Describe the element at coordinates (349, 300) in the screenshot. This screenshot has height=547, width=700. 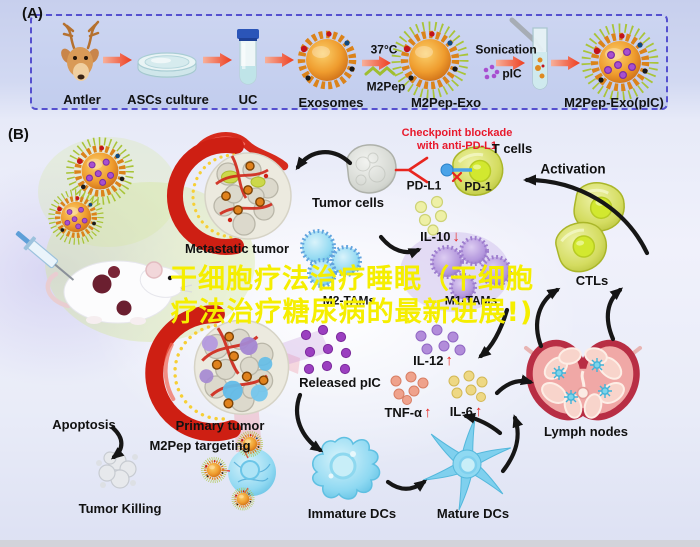
I see `m2-tams-label: M2-TAMs` at that location.